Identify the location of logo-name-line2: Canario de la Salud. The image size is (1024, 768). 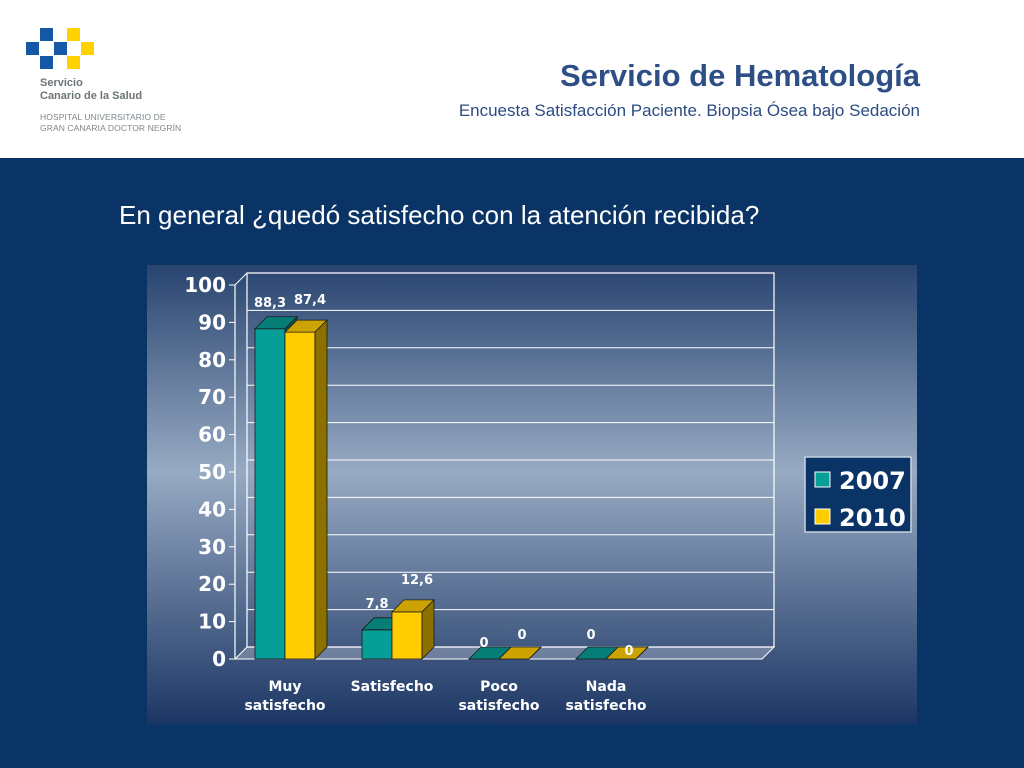
(91, 96).